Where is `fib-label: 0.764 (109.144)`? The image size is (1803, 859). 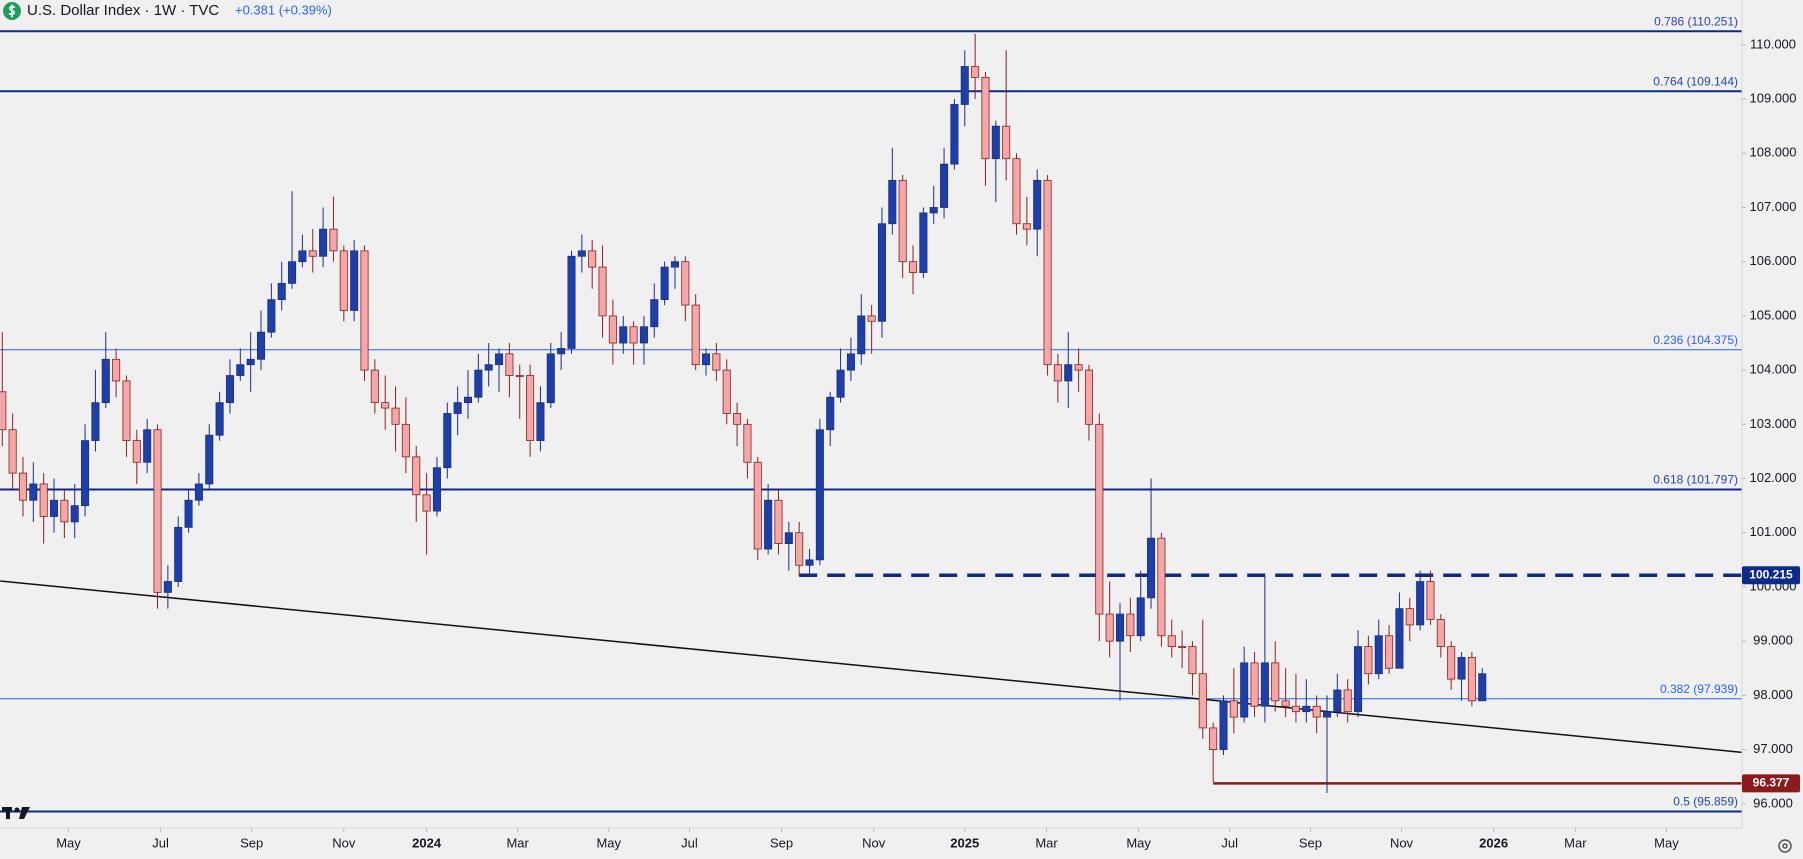 fib-label: 0.764 (109.144) is located at coordinates (1695, 81).